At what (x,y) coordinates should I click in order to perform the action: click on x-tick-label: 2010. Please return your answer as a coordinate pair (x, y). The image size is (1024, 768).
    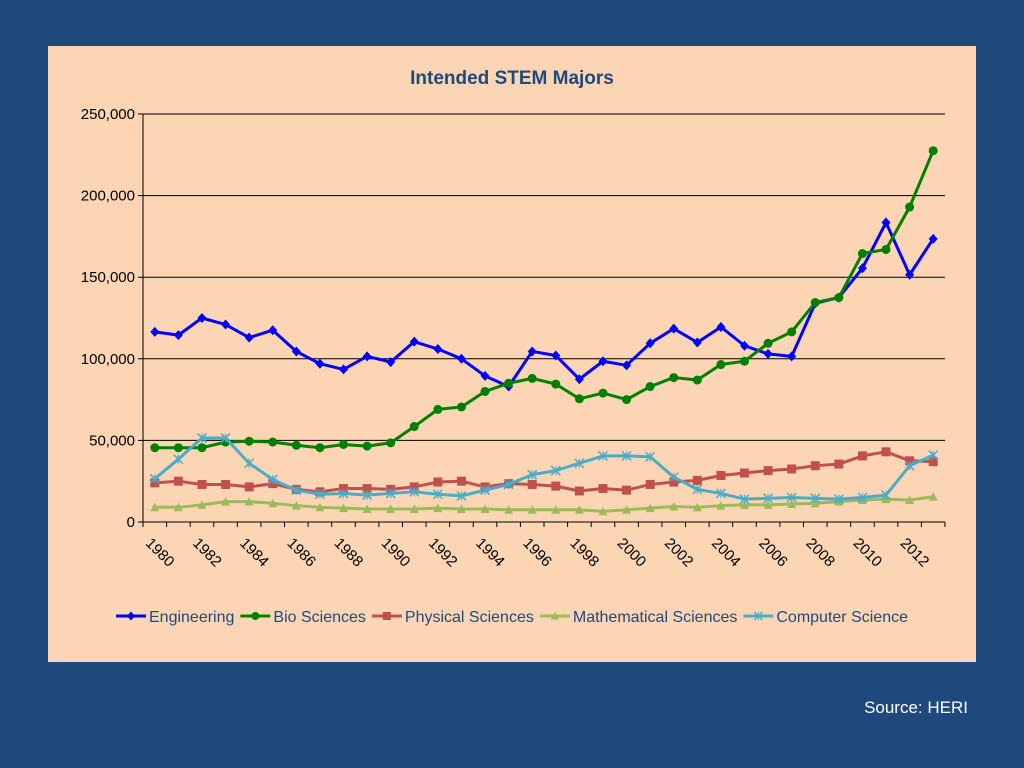
    Looking at the image, I should click on (868, 553).